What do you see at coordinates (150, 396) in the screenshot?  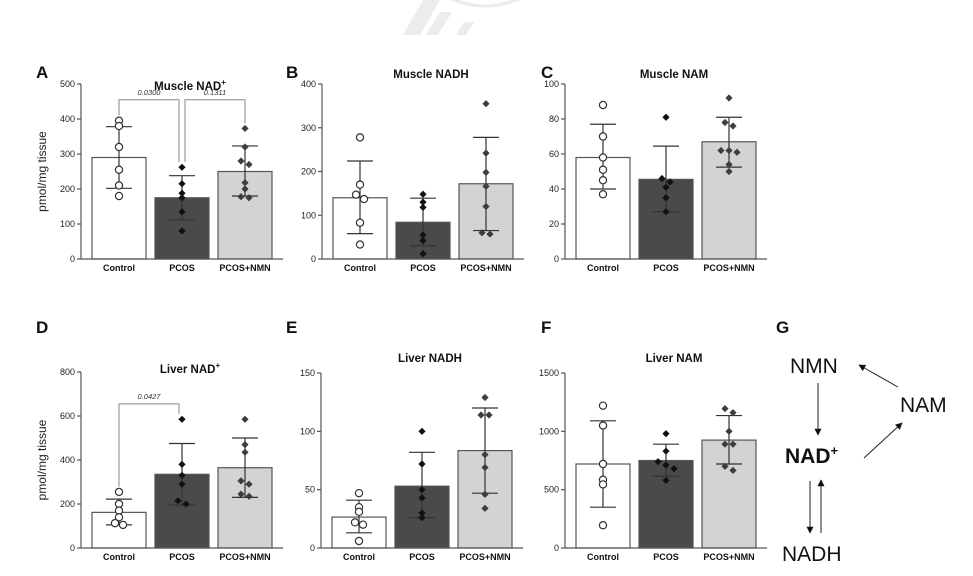 I see `p-value-label: 0.0427` at bounding box center [150, 396].